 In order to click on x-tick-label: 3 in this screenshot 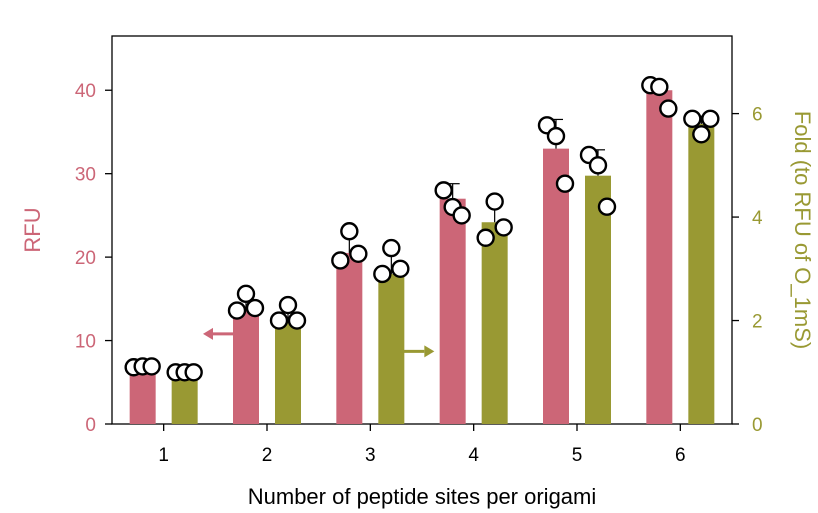, I will do `click(370, 455)`.